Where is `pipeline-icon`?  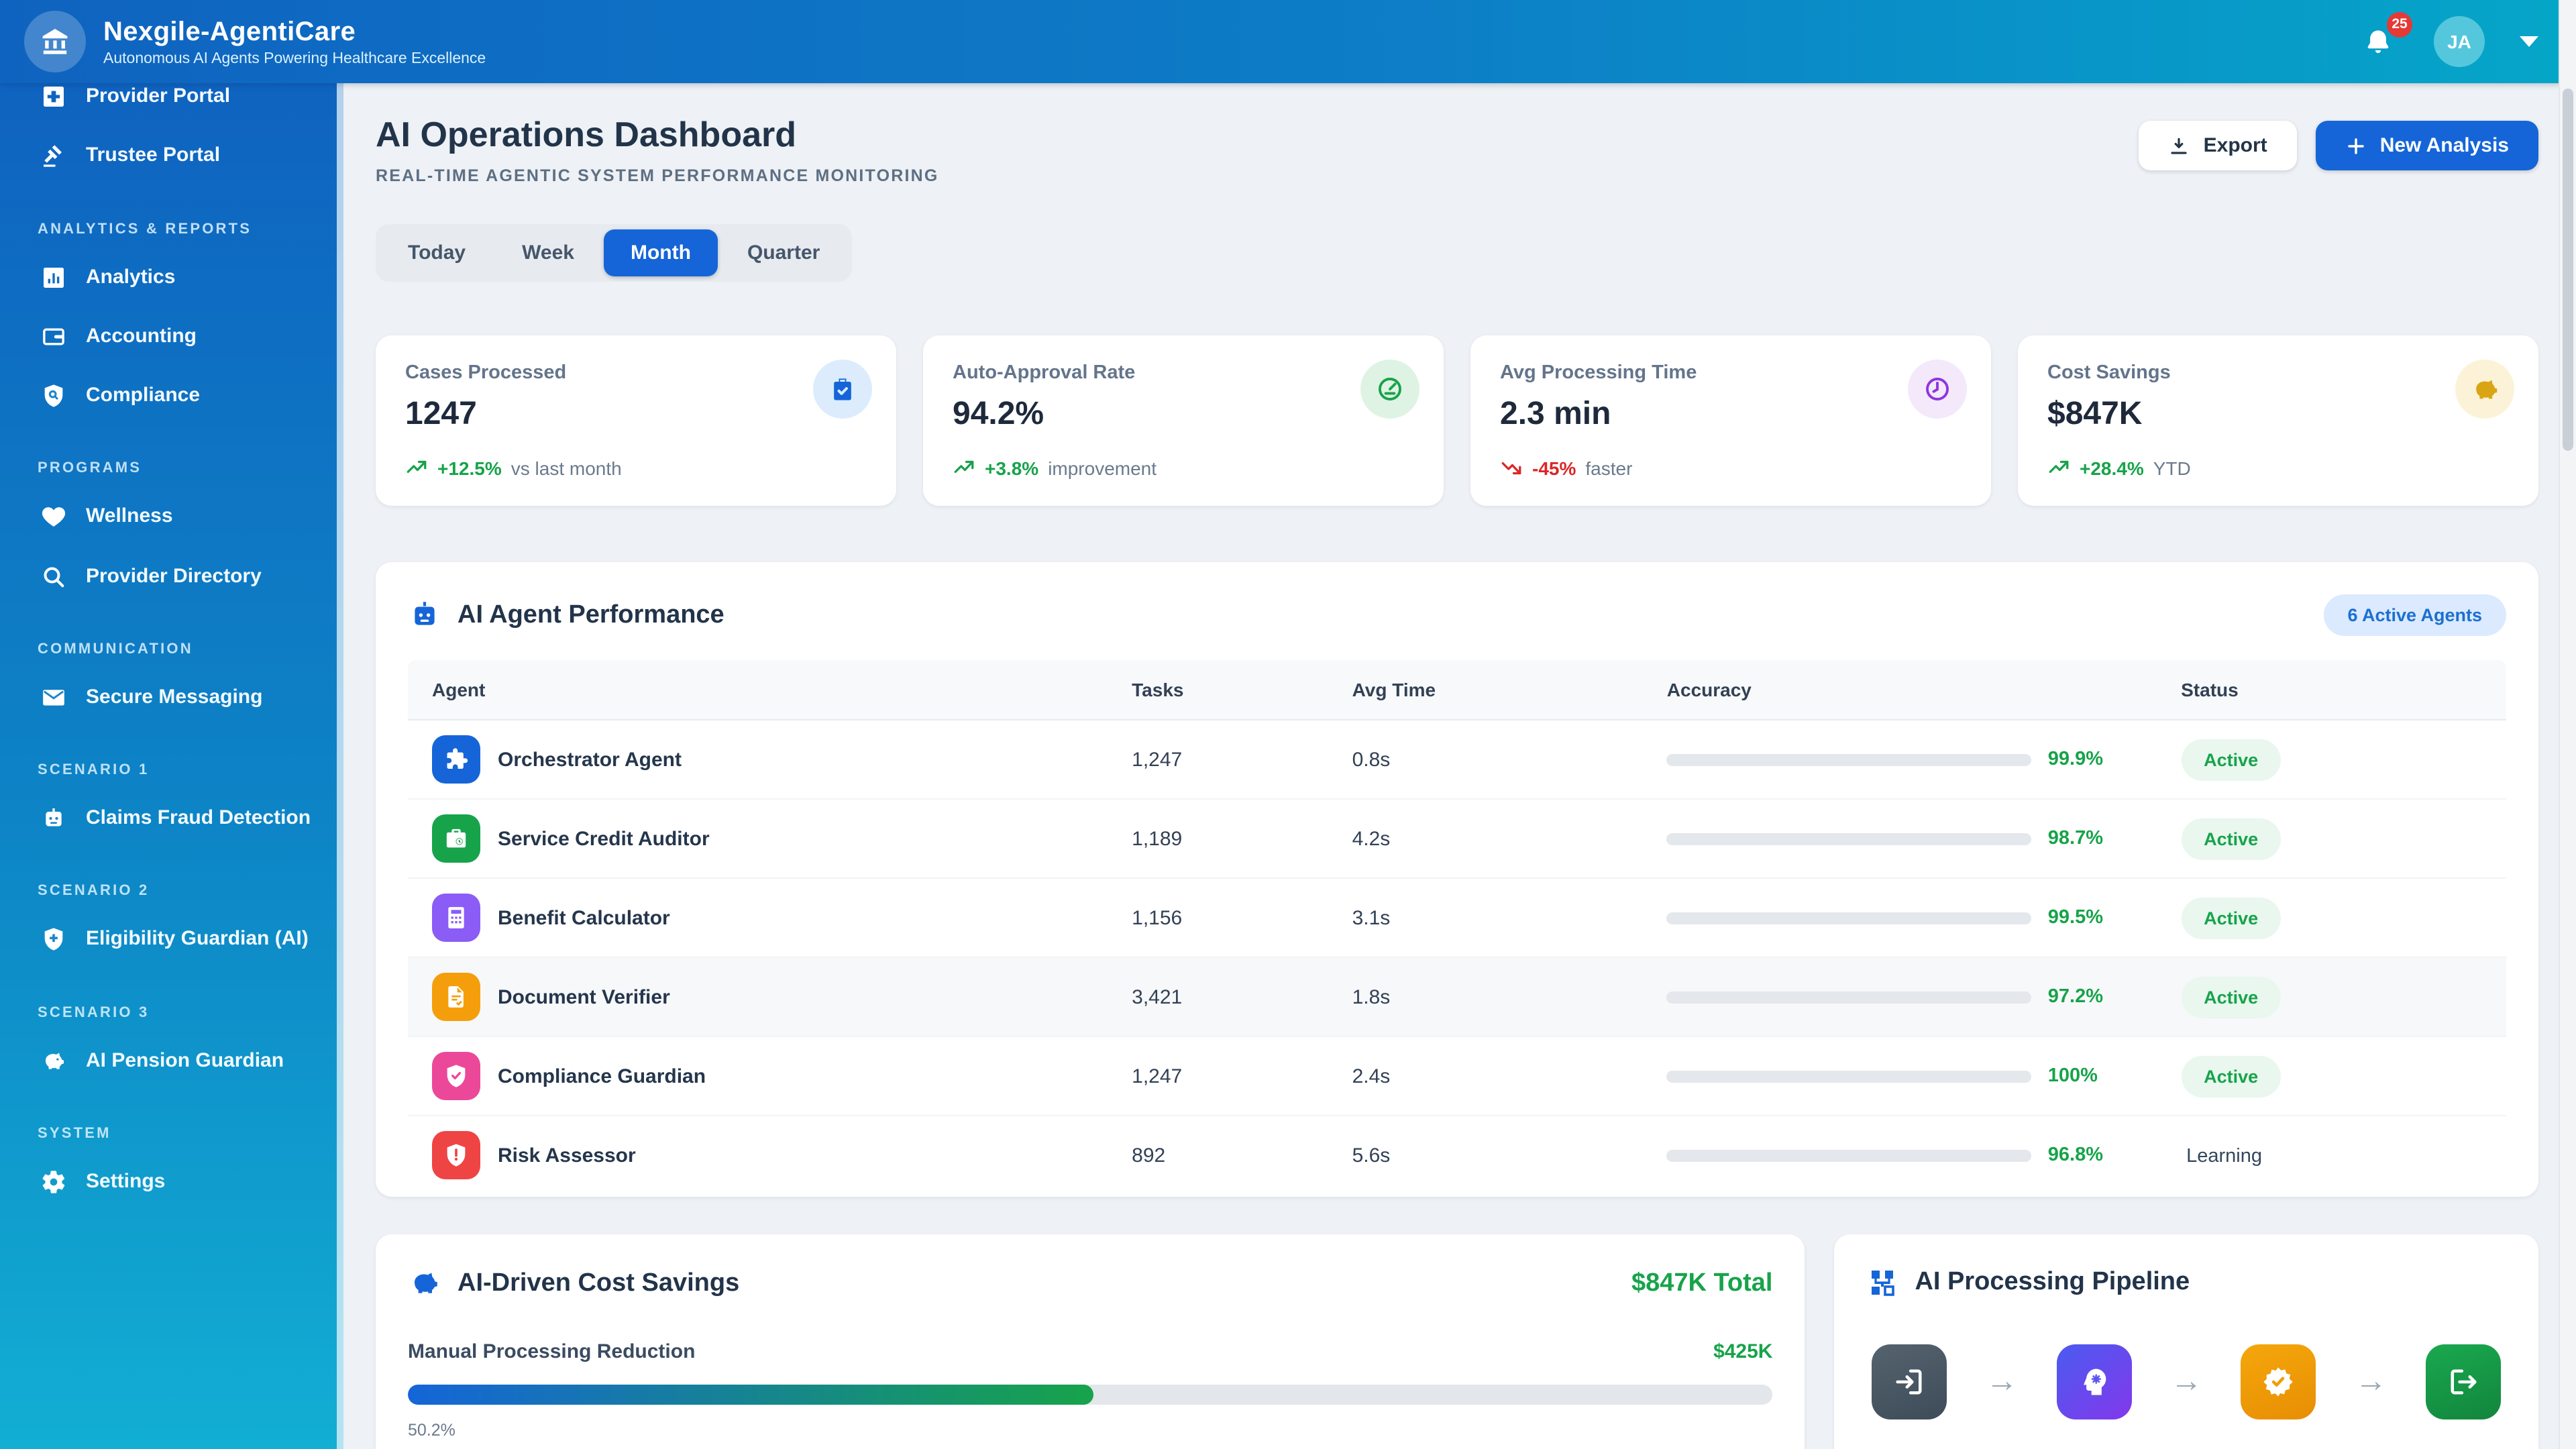 pipeline-icon is located at coordinates (1883, 1283).